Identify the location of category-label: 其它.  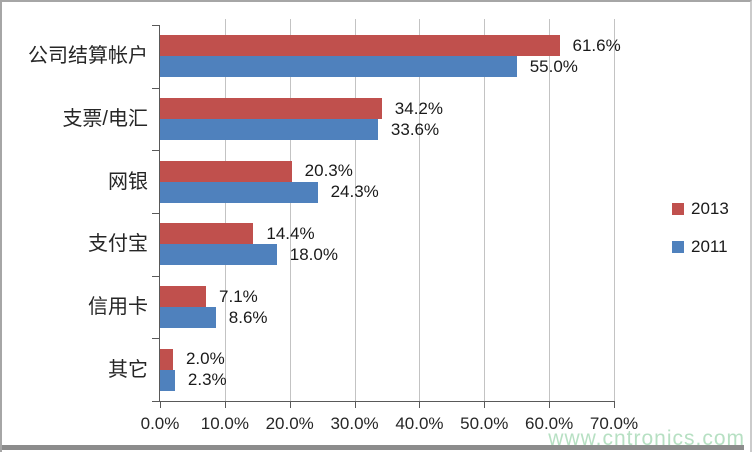
(128, 369).